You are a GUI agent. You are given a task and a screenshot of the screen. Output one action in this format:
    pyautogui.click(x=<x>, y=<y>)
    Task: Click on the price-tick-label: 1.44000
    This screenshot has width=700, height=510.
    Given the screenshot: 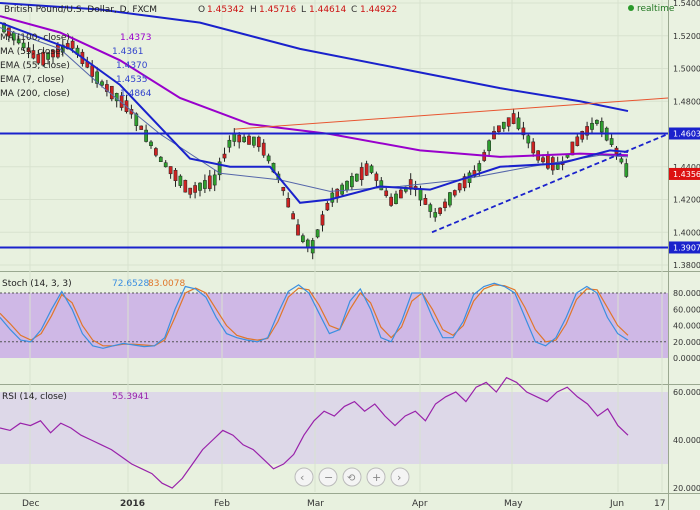 What is the action you would take?
    pyautogui.click(x=686, y=167)
    